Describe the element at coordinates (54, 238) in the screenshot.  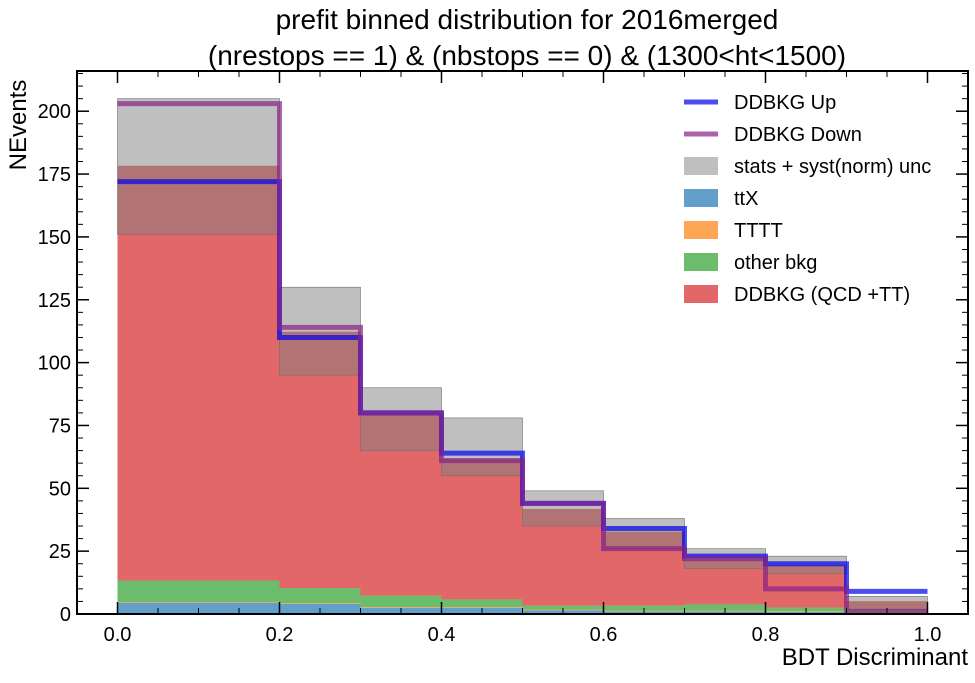
I see `y-tick-label: 150` at that location.